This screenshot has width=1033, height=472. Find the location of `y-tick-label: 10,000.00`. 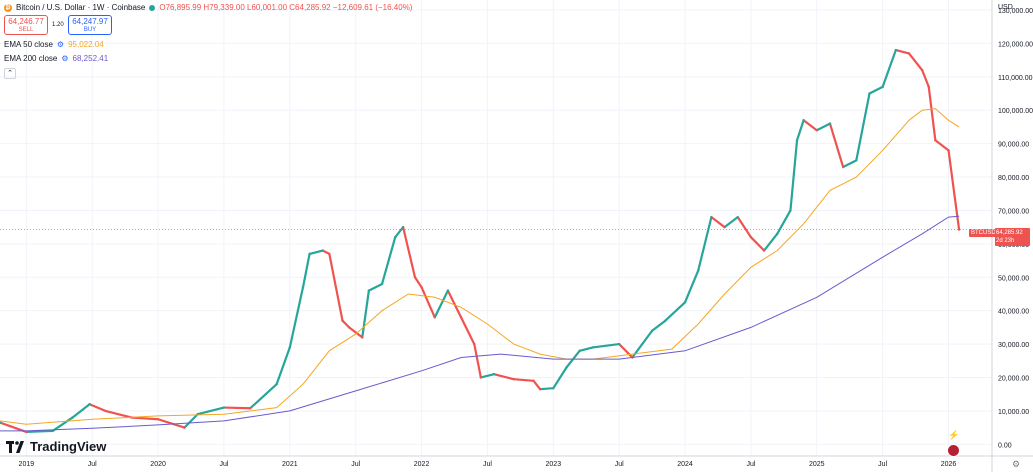

y-tick-label: 10,000.00 is located at coordinates (1013, 412).